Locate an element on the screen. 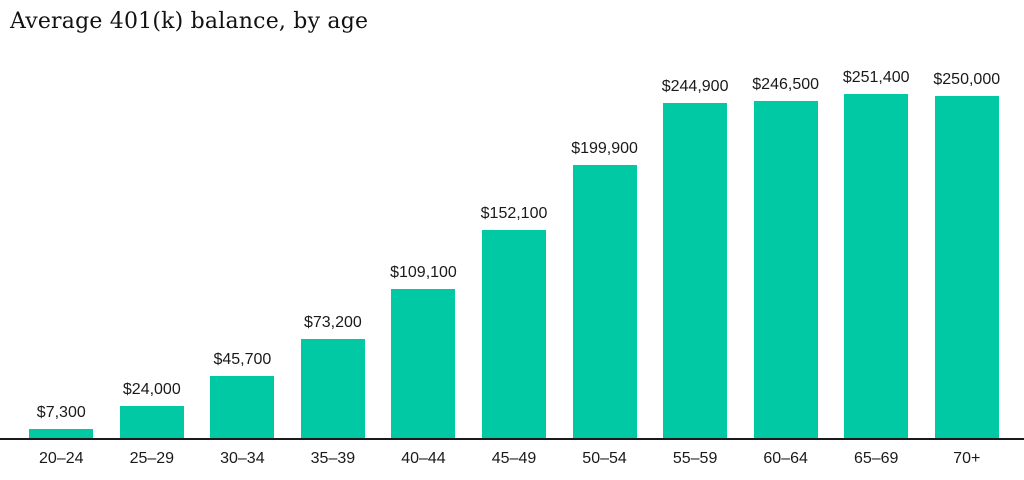  bar-value-label: $199,900 is located at coordinates (604, 148).